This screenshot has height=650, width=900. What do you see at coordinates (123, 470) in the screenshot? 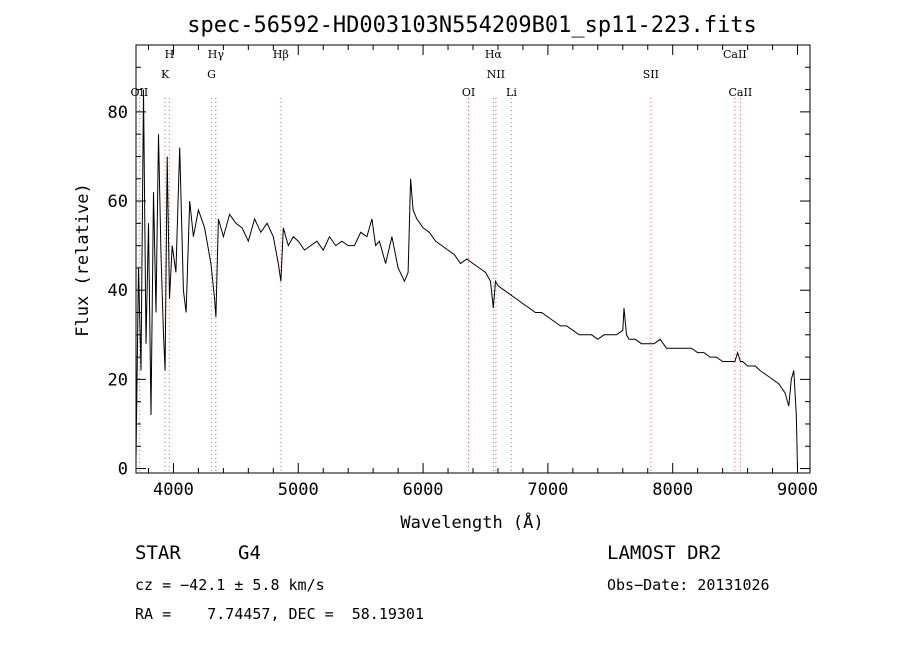
I see `y-tick-label: 0` at bounding box center [123, 470].